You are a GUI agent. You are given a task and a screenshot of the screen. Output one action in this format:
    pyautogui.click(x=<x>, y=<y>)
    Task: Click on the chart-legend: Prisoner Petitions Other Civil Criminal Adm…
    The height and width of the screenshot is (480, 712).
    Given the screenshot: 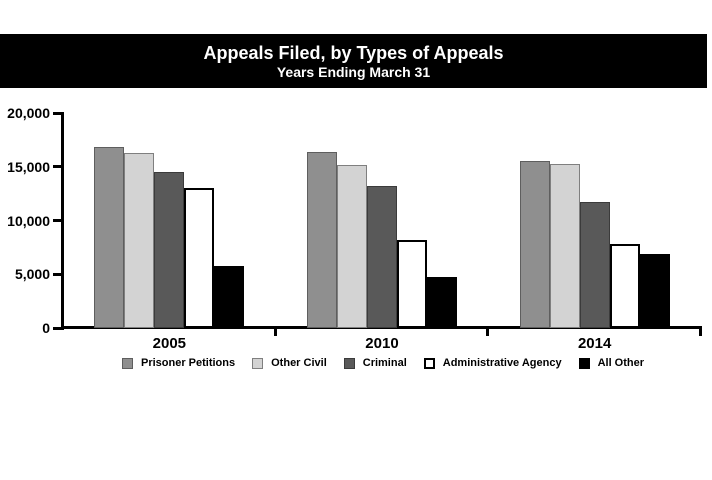 What is the action you would take?
    pyautogui.click(x=383, y=363)
    